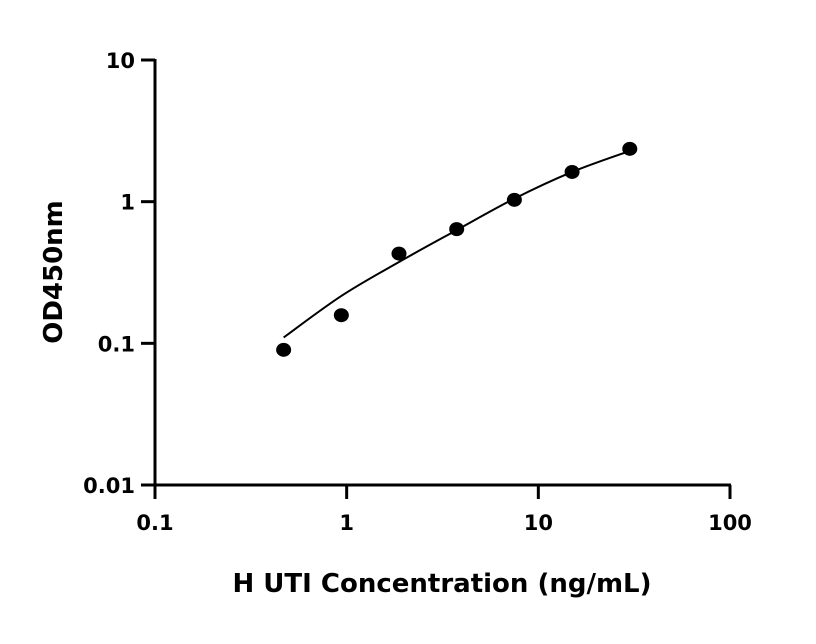 This screenshot has width=816, height=644. I want to click on x-axis-label: H UTI Concentration (ng/mL), so click(442, 584).